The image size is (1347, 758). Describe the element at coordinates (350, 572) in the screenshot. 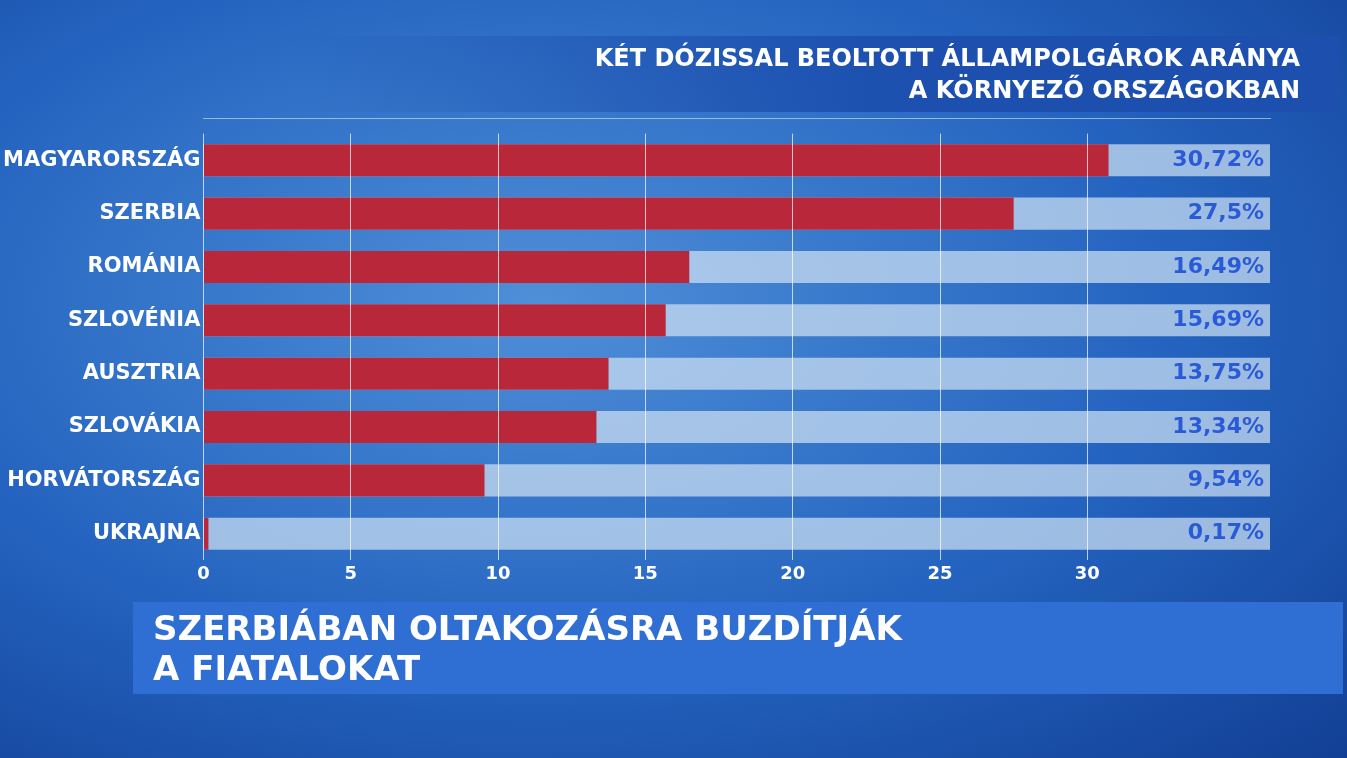

I see `x-tick-label: 5` at that location.